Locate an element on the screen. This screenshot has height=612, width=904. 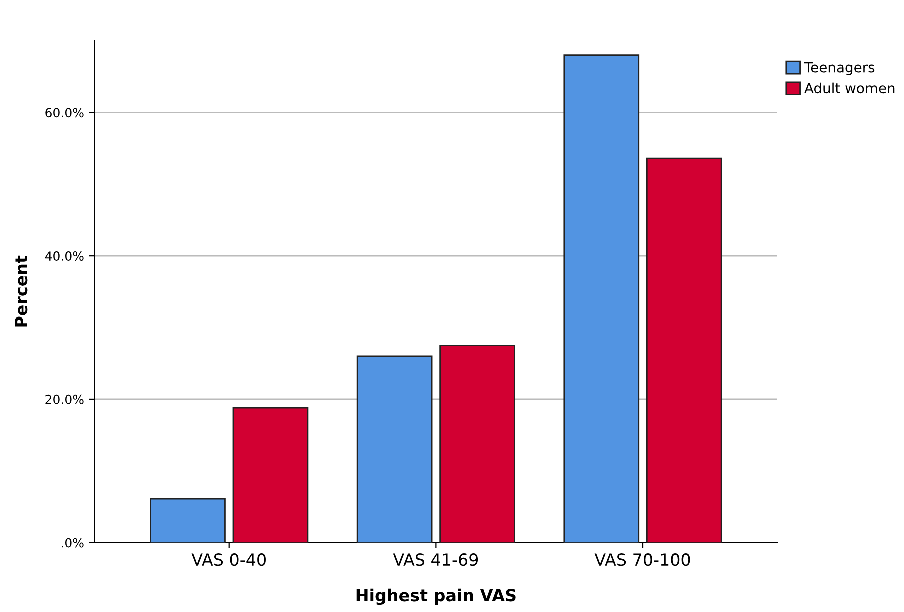
x-axis-title: Highest pain VAS is located at coordinates (436, 597).